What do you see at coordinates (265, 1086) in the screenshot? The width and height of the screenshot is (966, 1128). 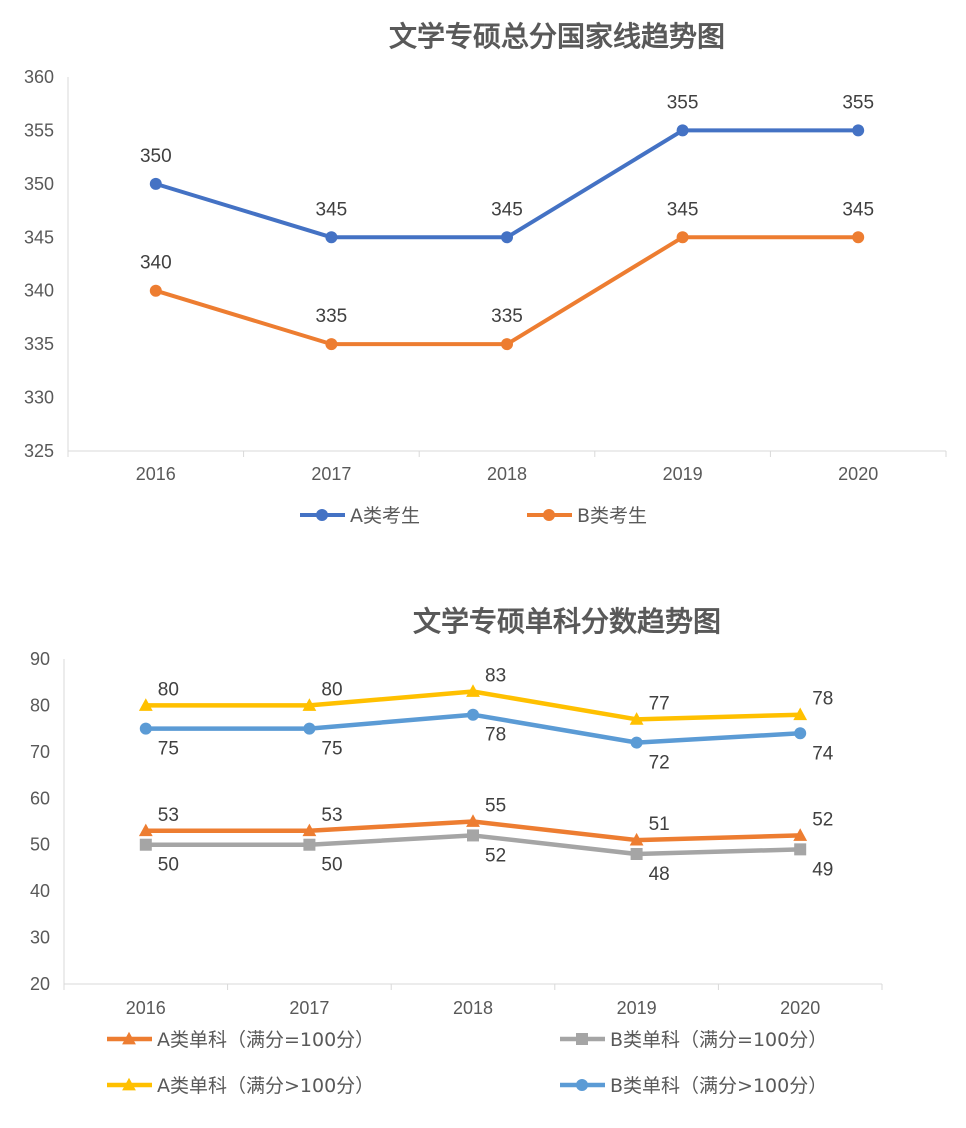 I see `legend-label: A类单科（满分>100分）` at bounding box center [265, 1086].